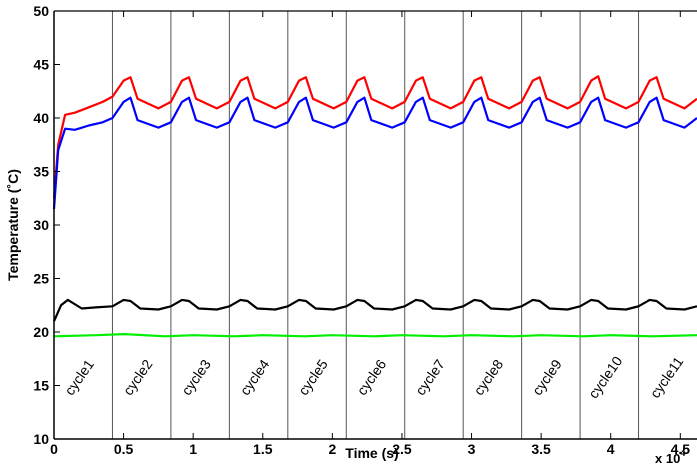  What do you see at coordinates (371, 453) in the screenshot?
I see `x-axis-label: Time (s)` at bounding box center [371, 453].